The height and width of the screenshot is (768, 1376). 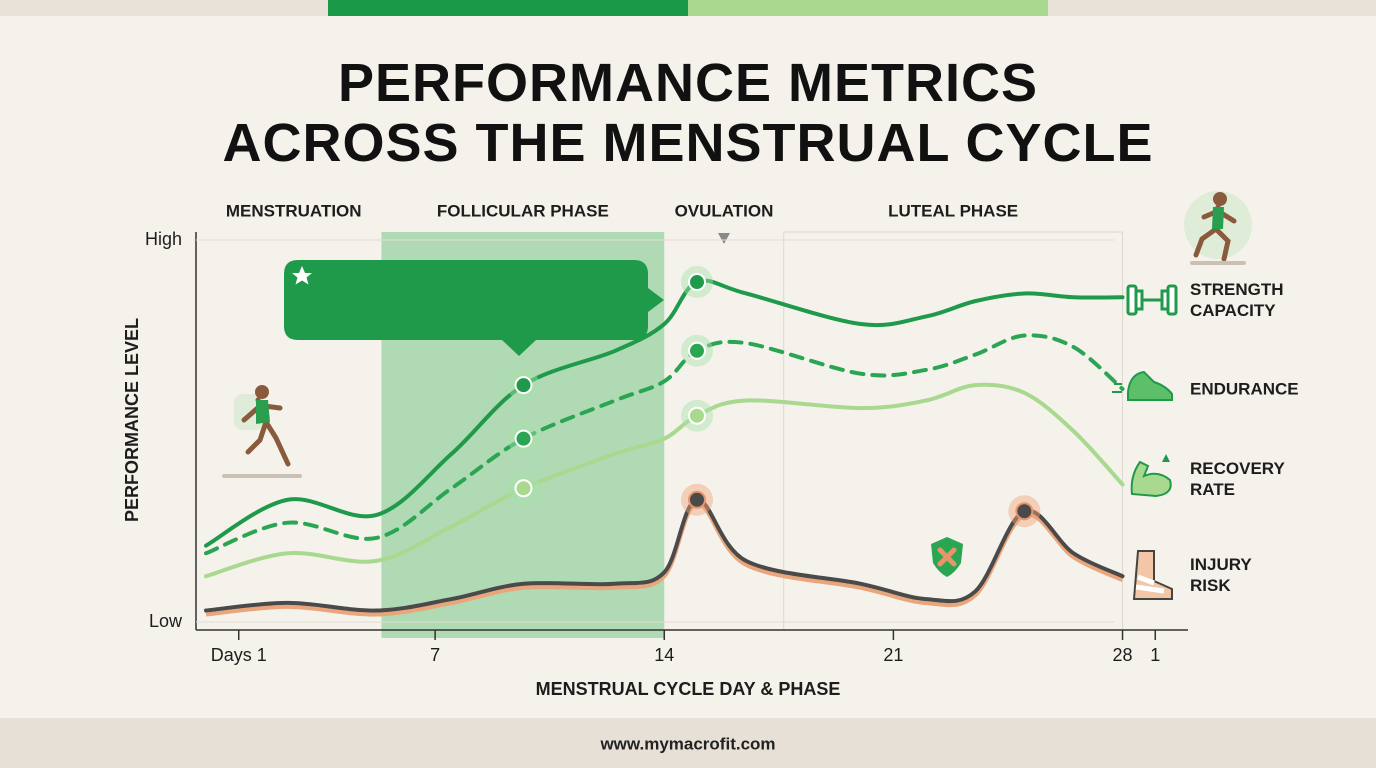 What do you see at coordinates (163, 239) in the screenshot?
I see `y-tick-label: High` at bounding box center [163, 239].